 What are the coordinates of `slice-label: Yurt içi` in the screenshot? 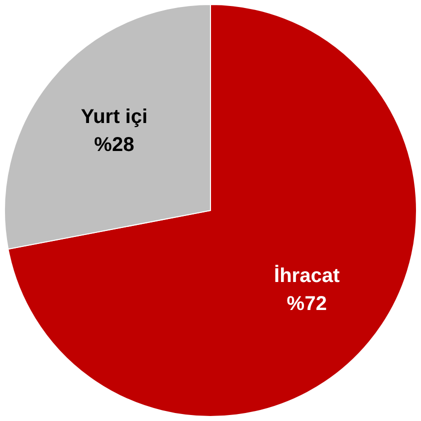 It's located at (114, 117).